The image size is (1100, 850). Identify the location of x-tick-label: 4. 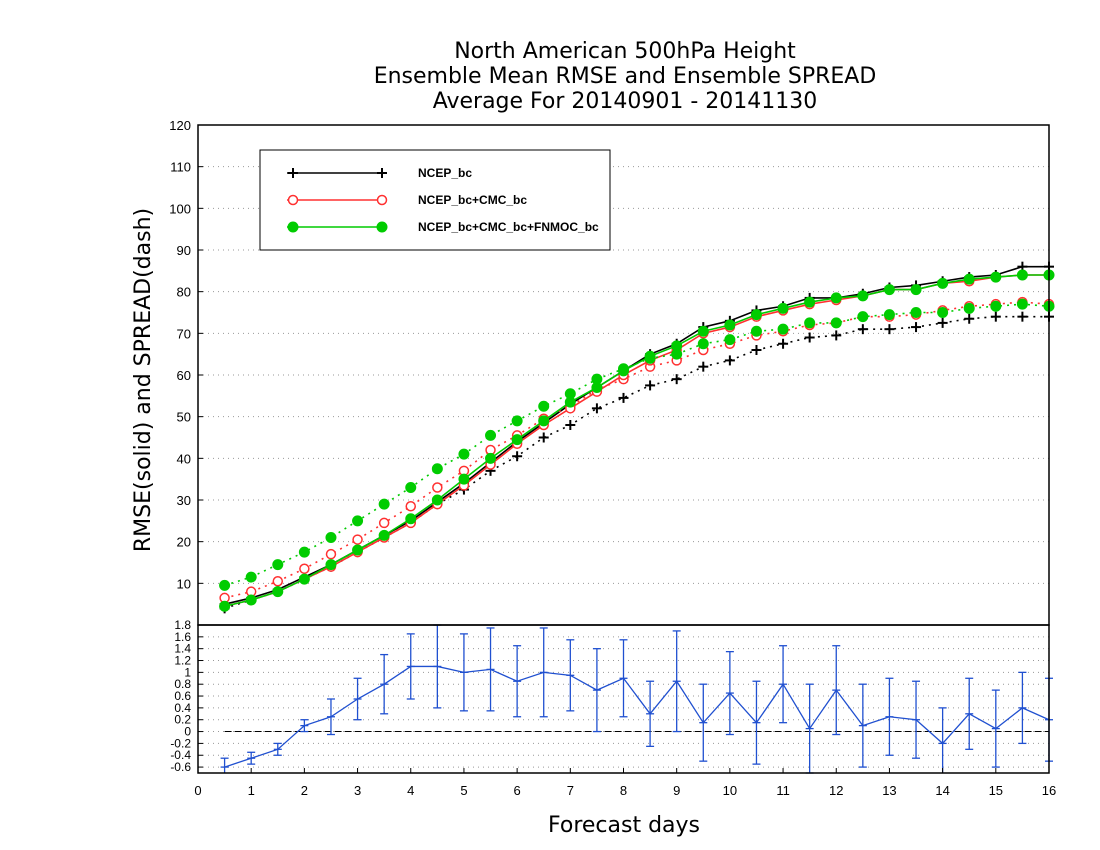
(410, 790).